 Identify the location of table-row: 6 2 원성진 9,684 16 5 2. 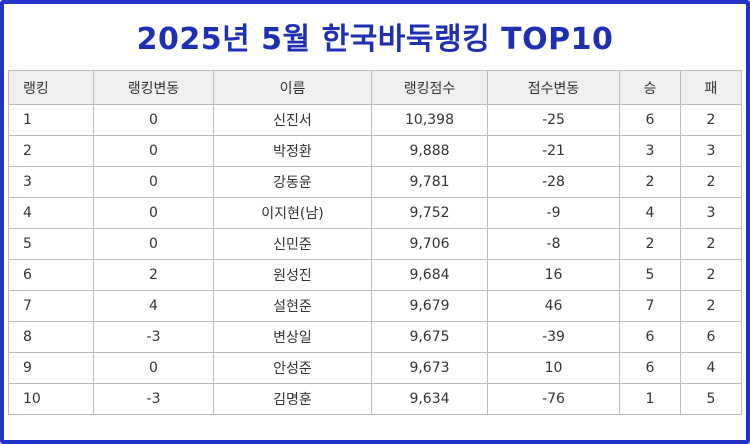
(375, 275).